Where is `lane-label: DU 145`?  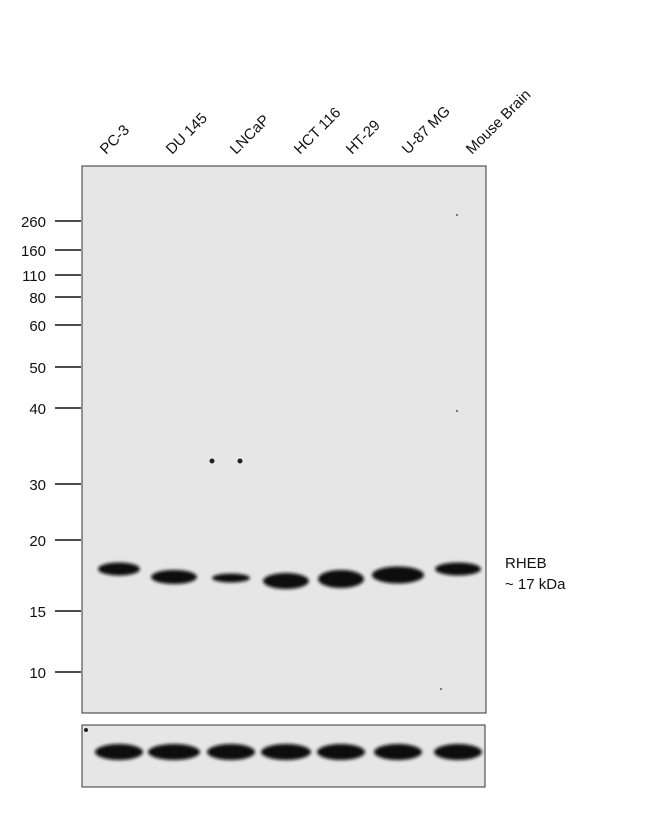
lane-label: DU 145 is located at coordinates (187, 134).